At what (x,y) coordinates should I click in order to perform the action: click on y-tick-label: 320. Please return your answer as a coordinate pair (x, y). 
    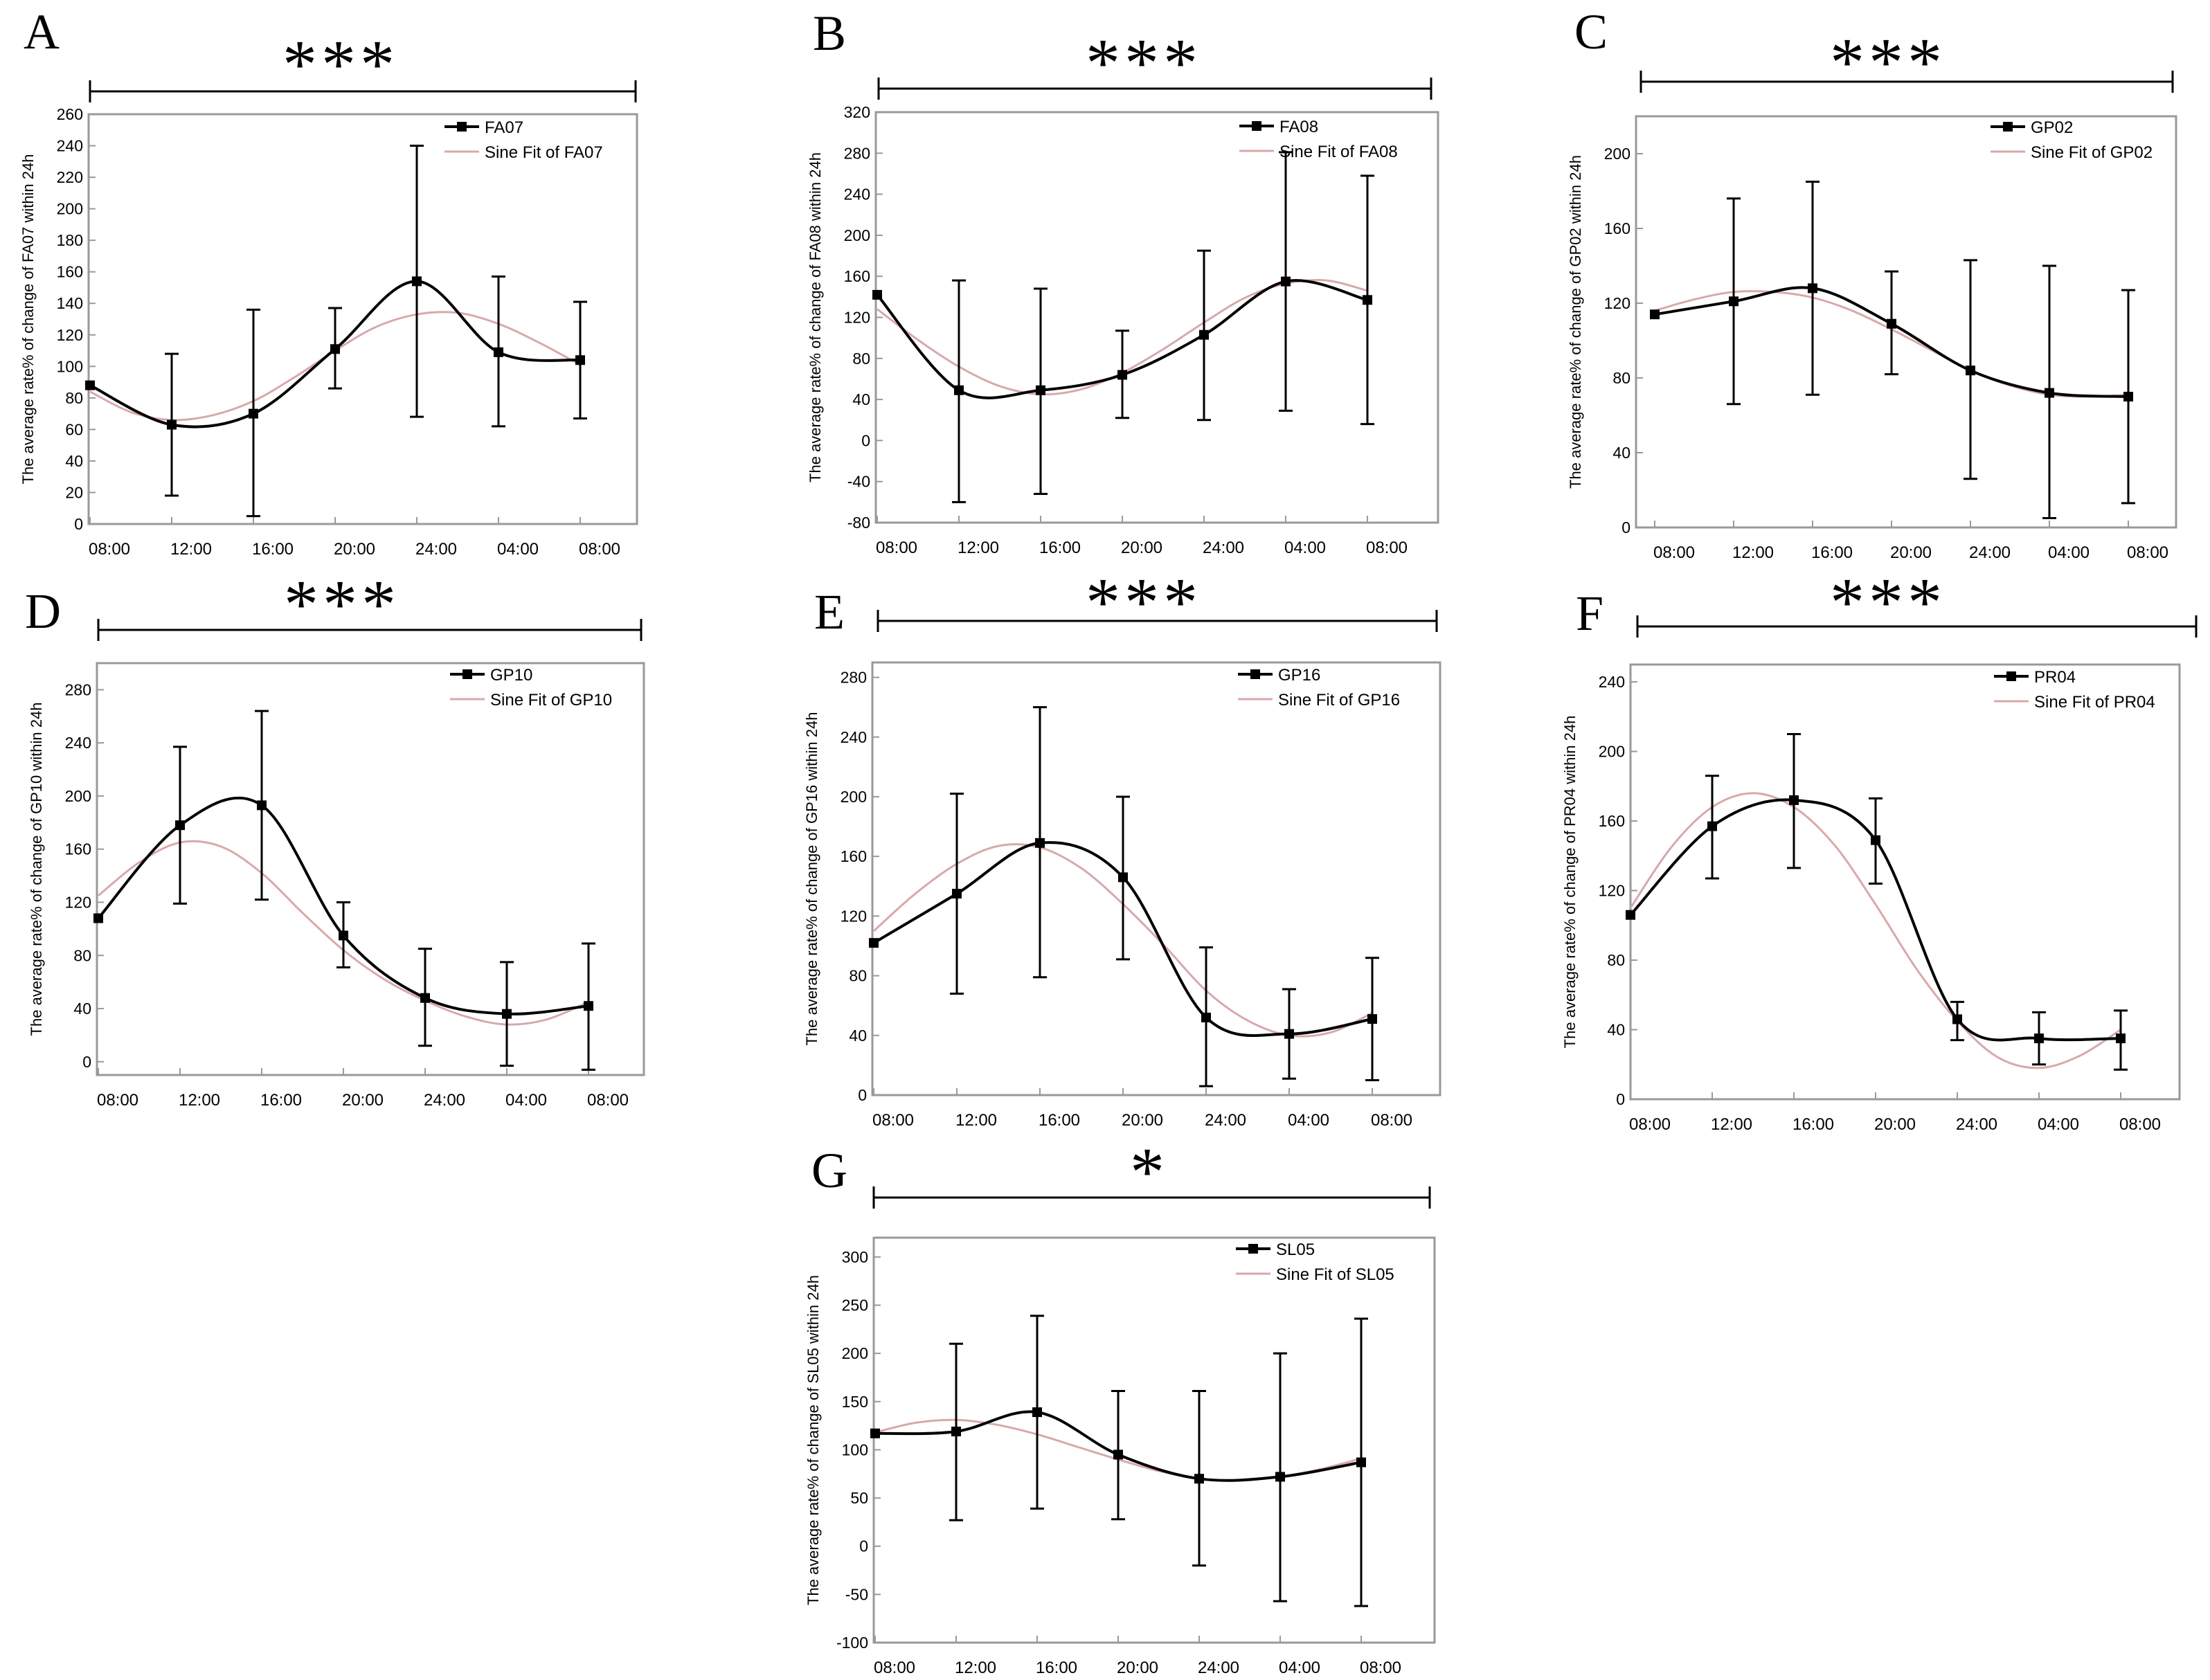
    Looking at the image, I should click on (857, 112).